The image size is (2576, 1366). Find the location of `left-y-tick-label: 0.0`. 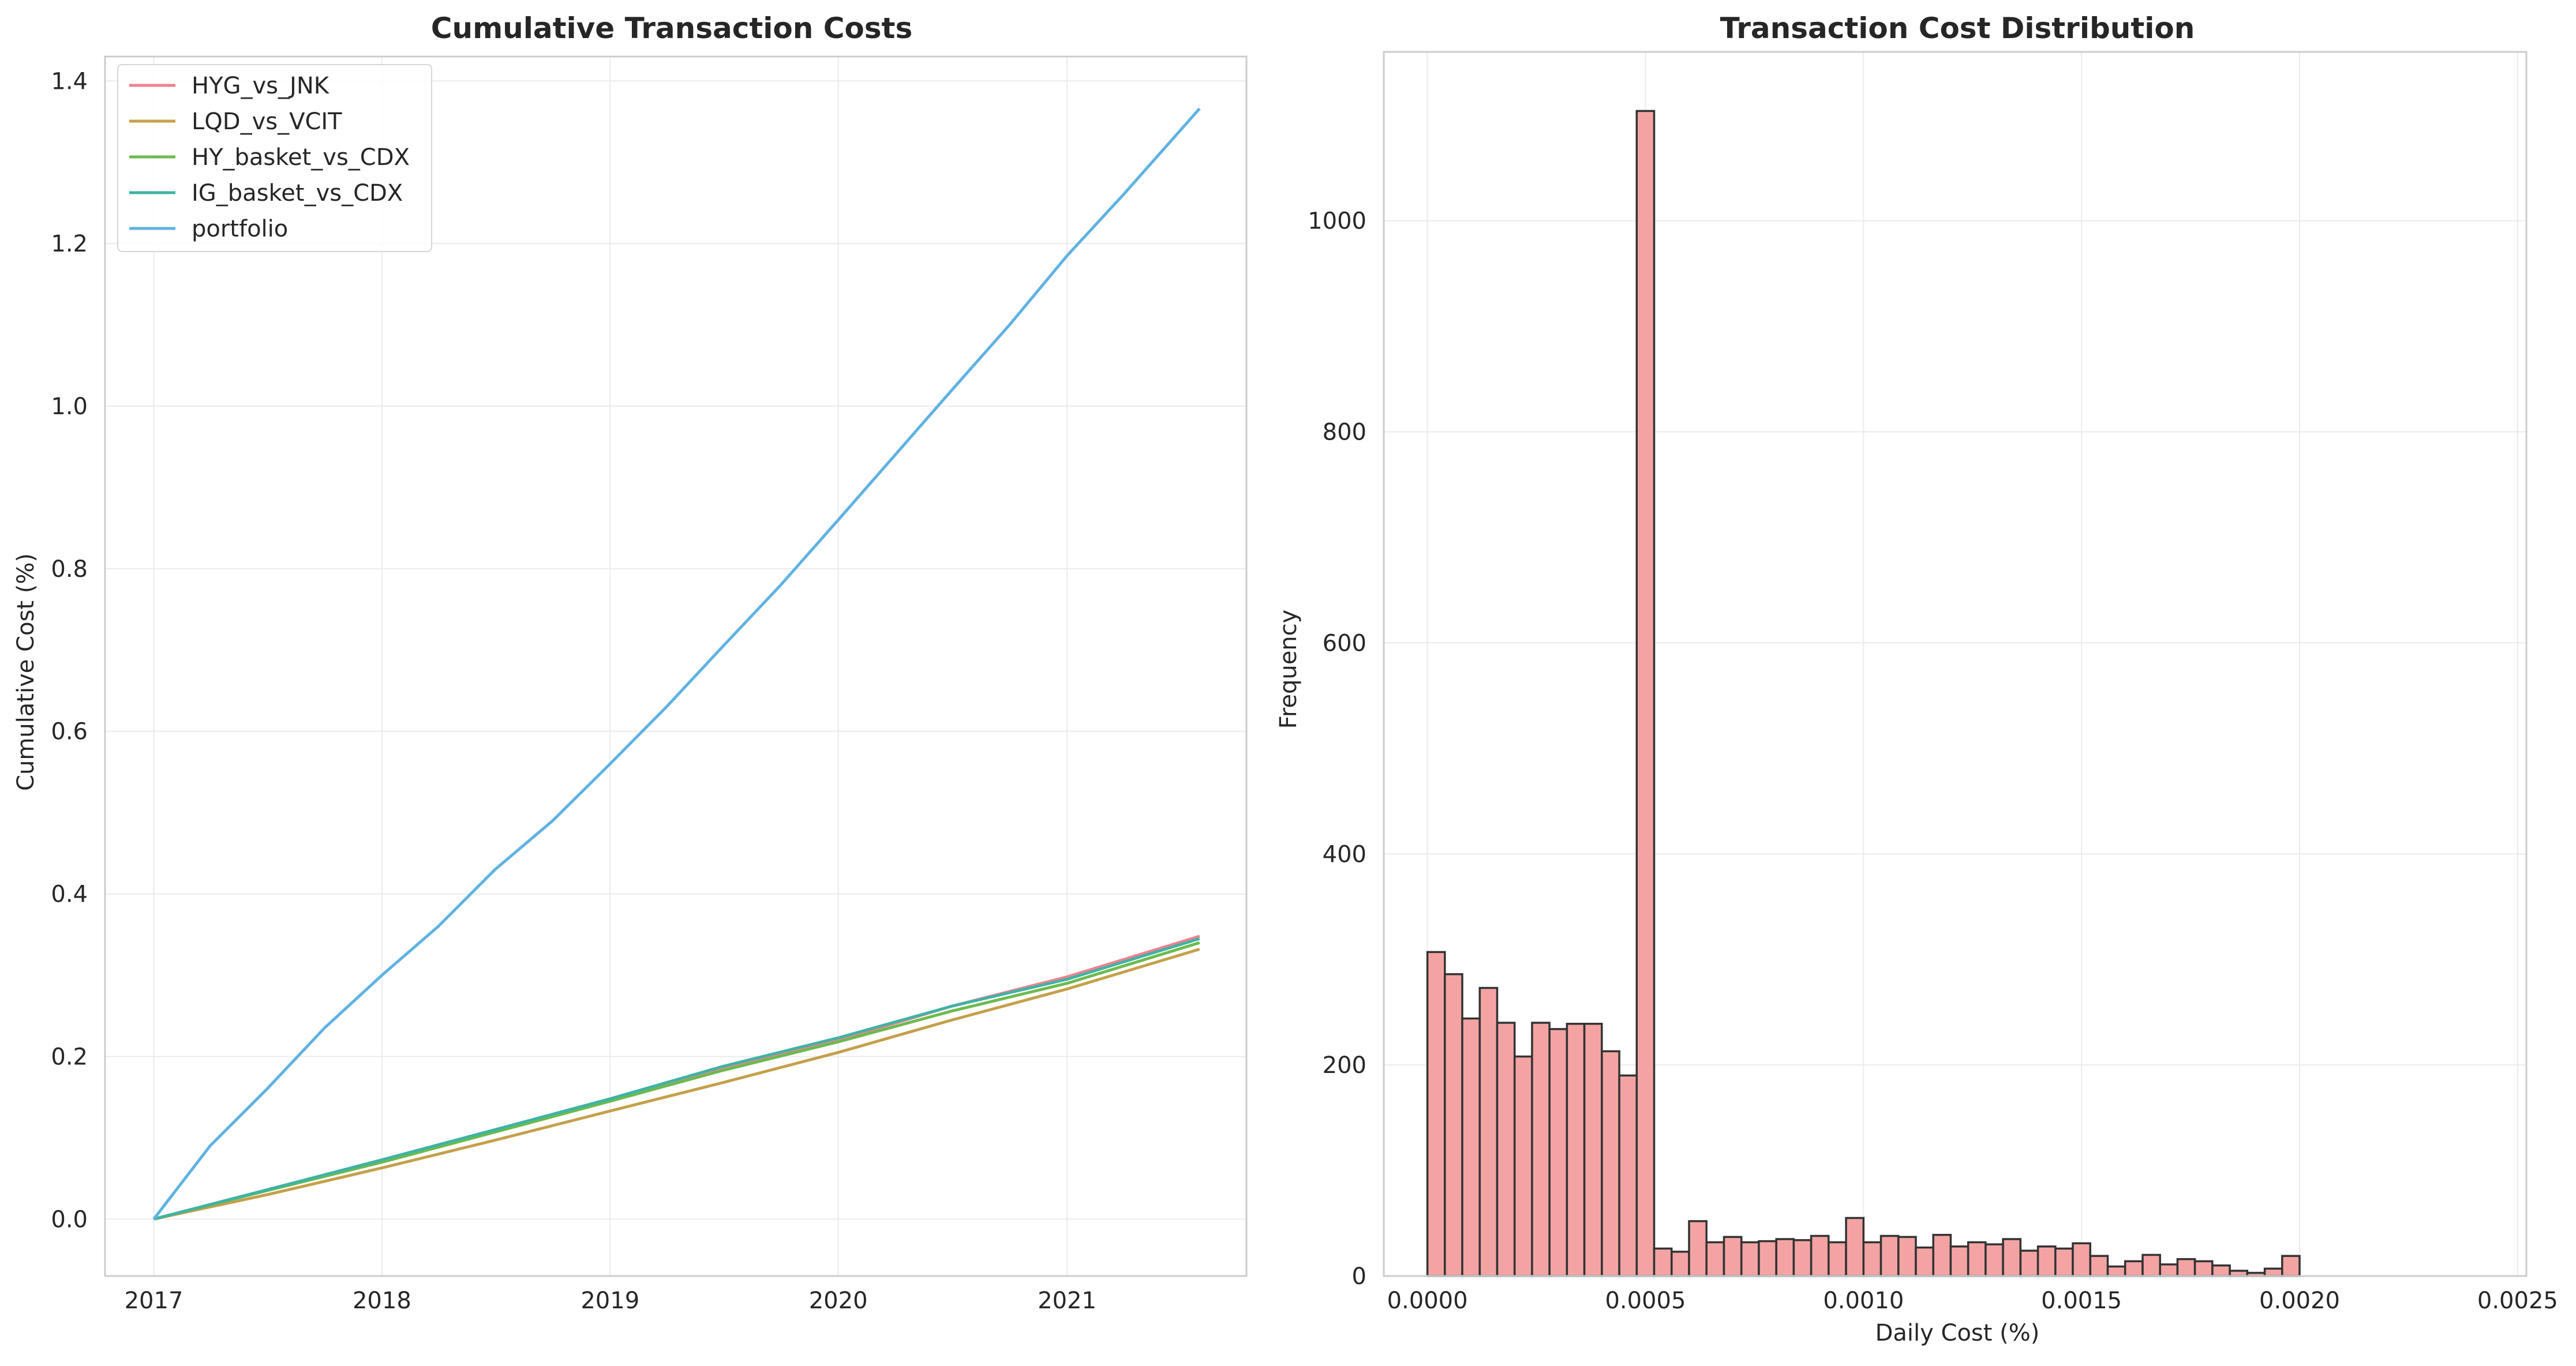

left-y-tick-label: 0.0 is located at coordinates (69, 1219).